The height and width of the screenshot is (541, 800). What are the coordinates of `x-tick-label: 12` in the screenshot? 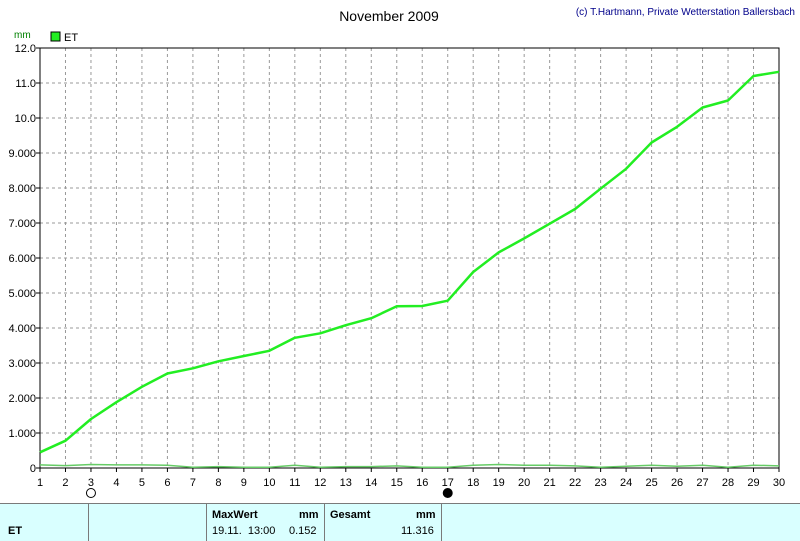 It's located at (320, 483).